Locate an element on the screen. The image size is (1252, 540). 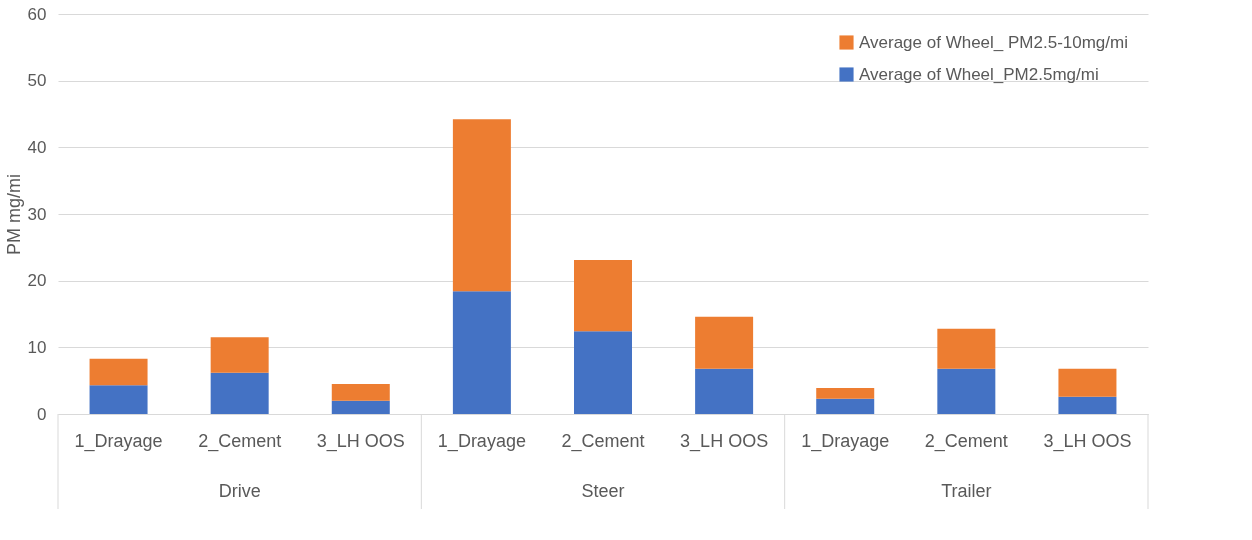
text: Drive is located at coordinates (239, 491).